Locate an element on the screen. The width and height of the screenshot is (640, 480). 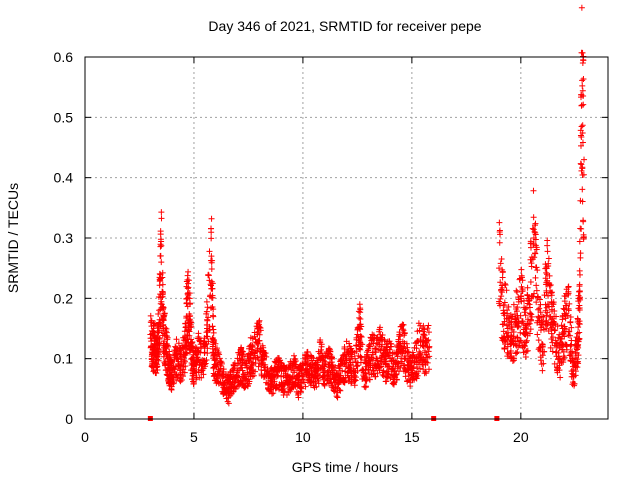
y-tick-label: 0.1 is located at coordinates (64, 359).